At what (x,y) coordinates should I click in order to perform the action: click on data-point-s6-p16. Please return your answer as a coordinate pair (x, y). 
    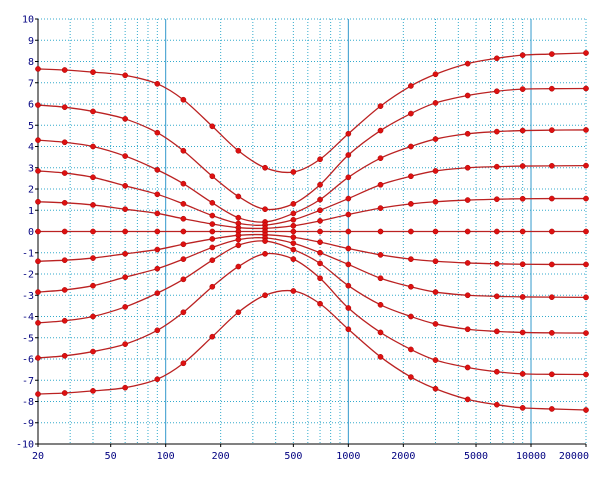
    Looking at the image, I should click on (496, 263).